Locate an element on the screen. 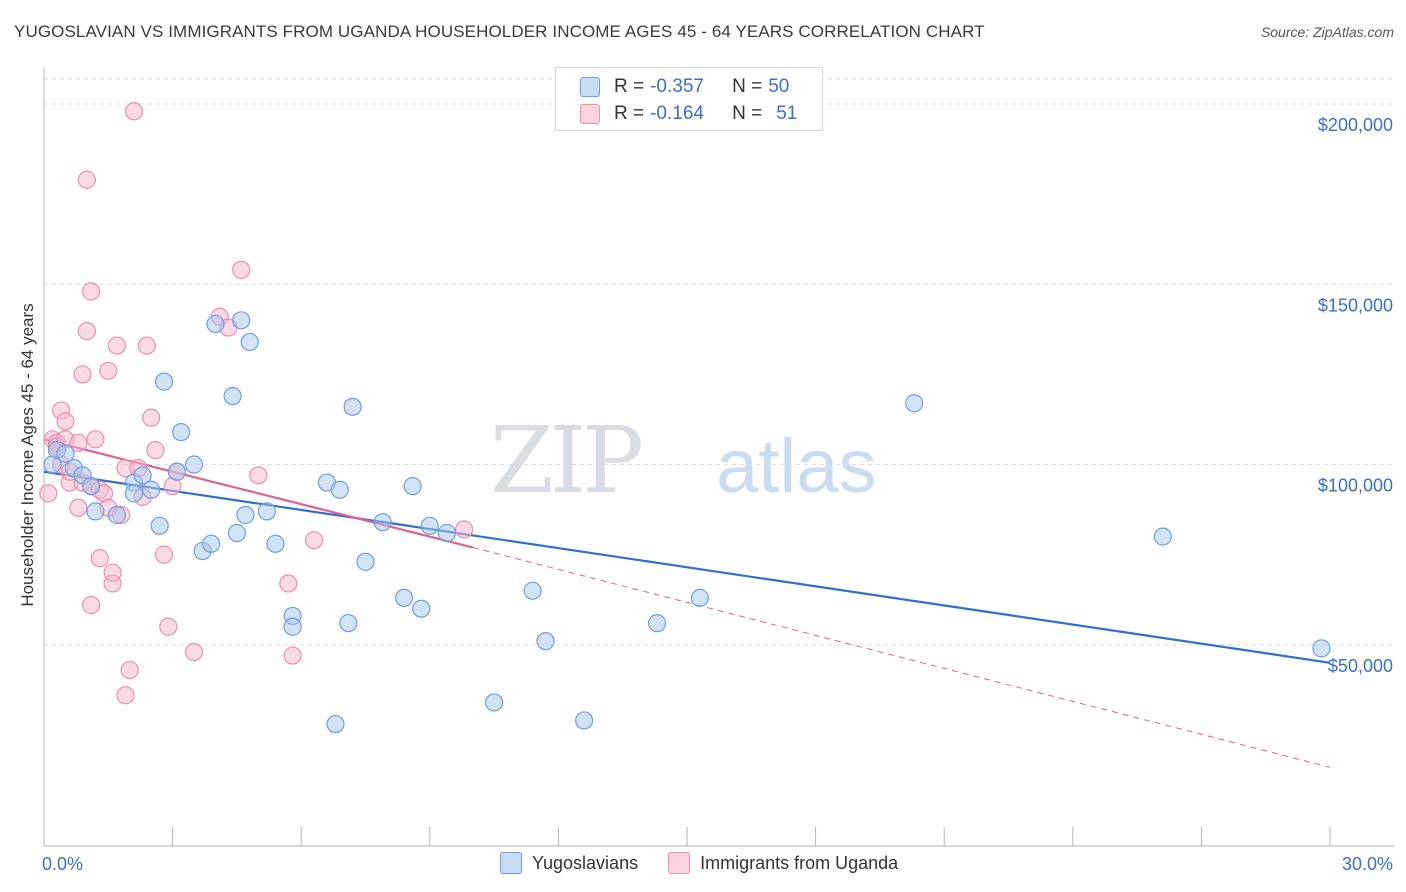  source-label: Source: ZipAtlas.com is located at coordinates (1327, 32).